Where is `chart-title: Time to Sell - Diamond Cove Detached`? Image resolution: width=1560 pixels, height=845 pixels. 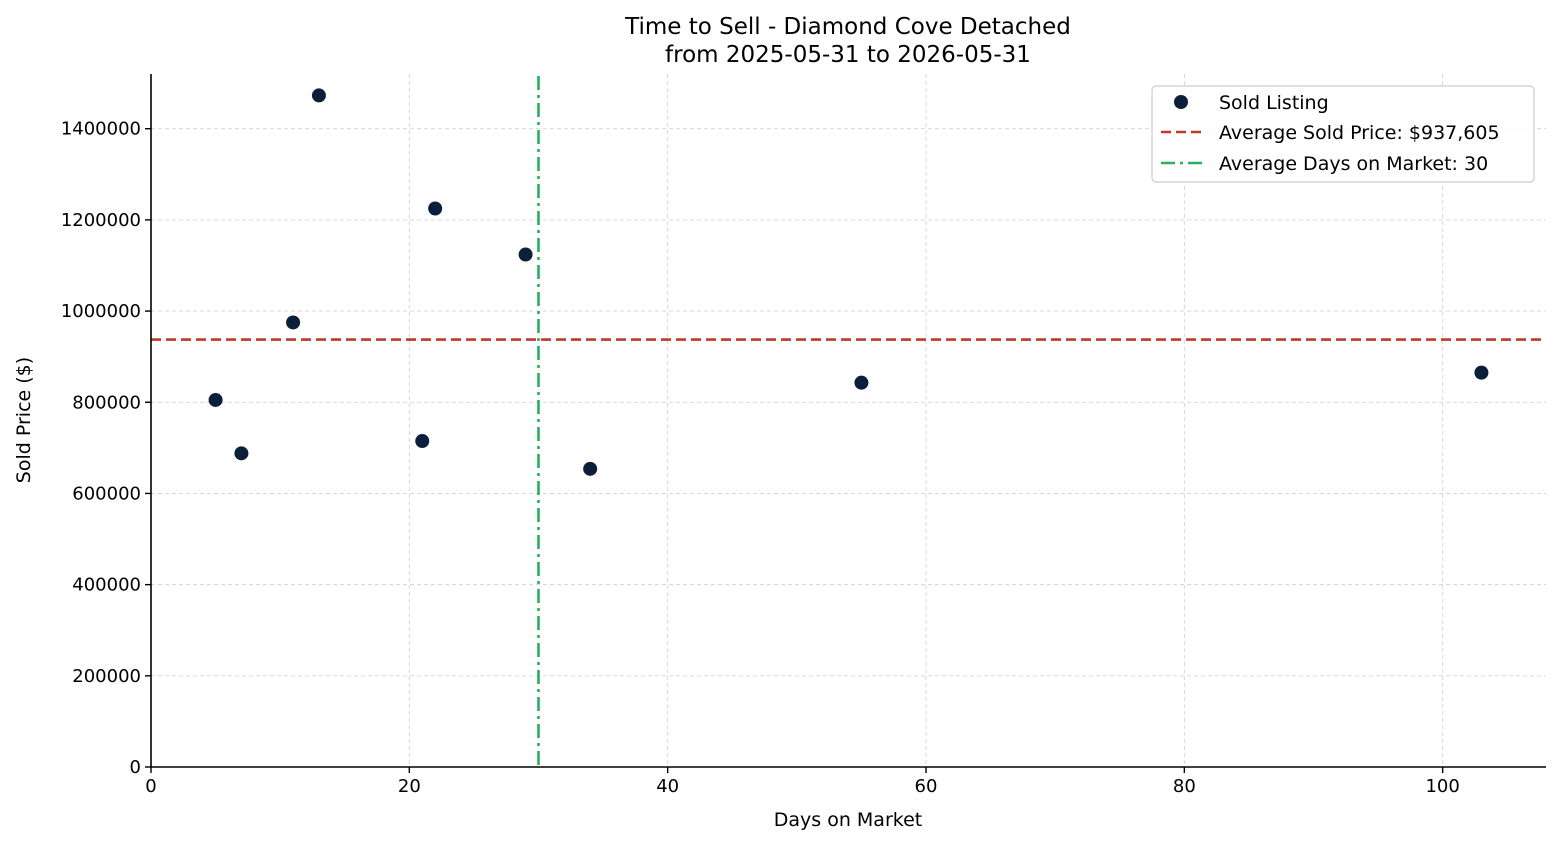
chart-title: Time to Sell - Diamond Cove Detached is located at coordinates (847, 27).